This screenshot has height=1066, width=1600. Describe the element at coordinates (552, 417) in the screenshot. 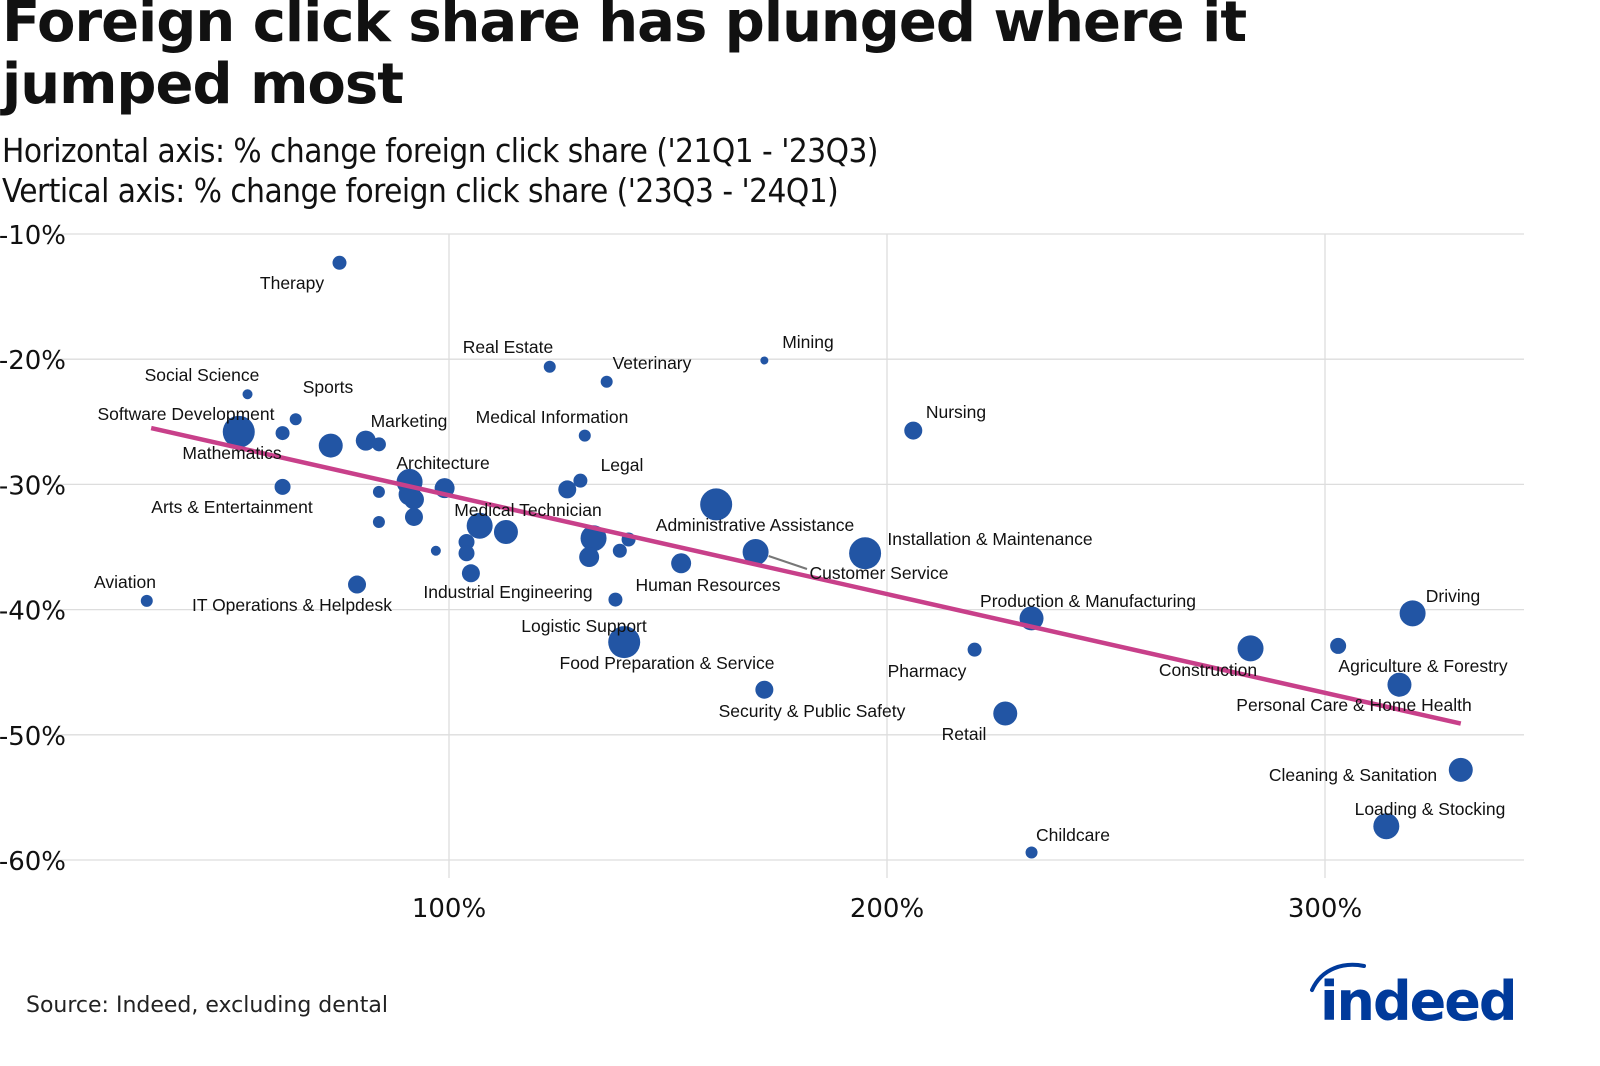

I see `point-label: Medical Information` at that location.